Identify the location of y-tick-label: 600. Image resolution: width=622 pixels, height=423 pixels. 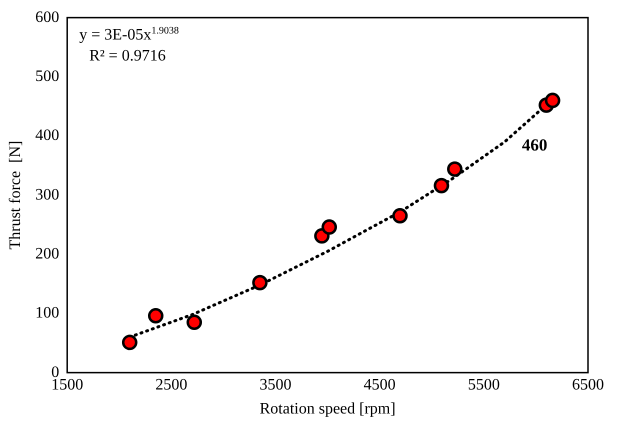
(47, 17).